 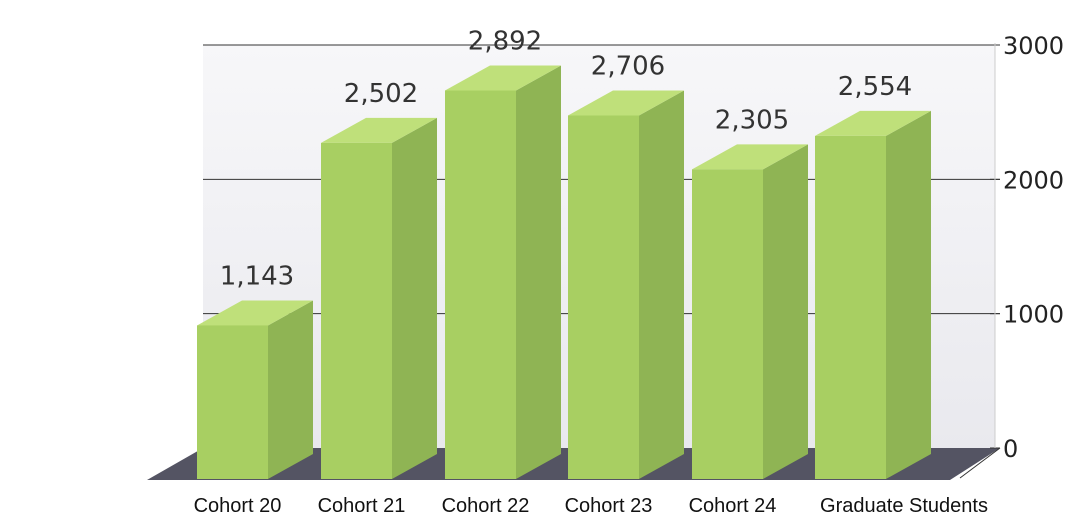 I want to click on y-tick-label: 3000, so click(x=1033, y=46).